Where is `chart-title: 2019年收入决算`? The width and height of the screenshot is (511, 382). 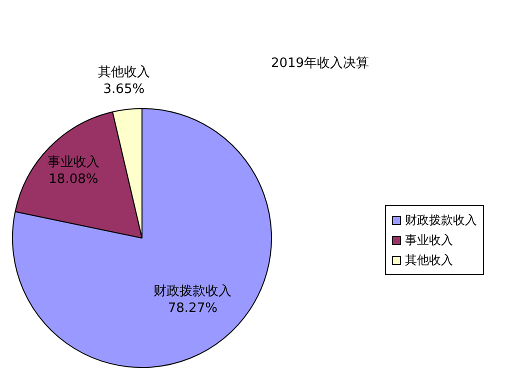 chart-title: 2019年收入决算 is located at coordinates (320, 63).